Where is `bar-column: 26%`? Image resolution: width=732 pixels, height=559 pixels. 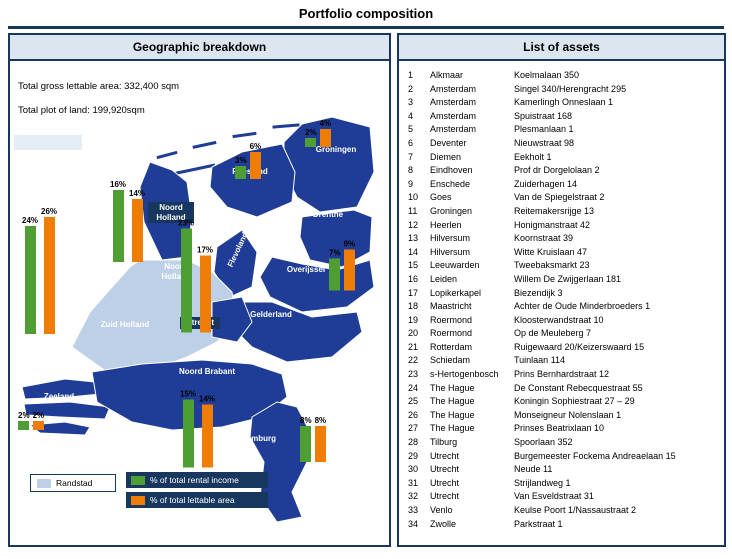 bar-column: 26% is located at coordinates (49, 270).